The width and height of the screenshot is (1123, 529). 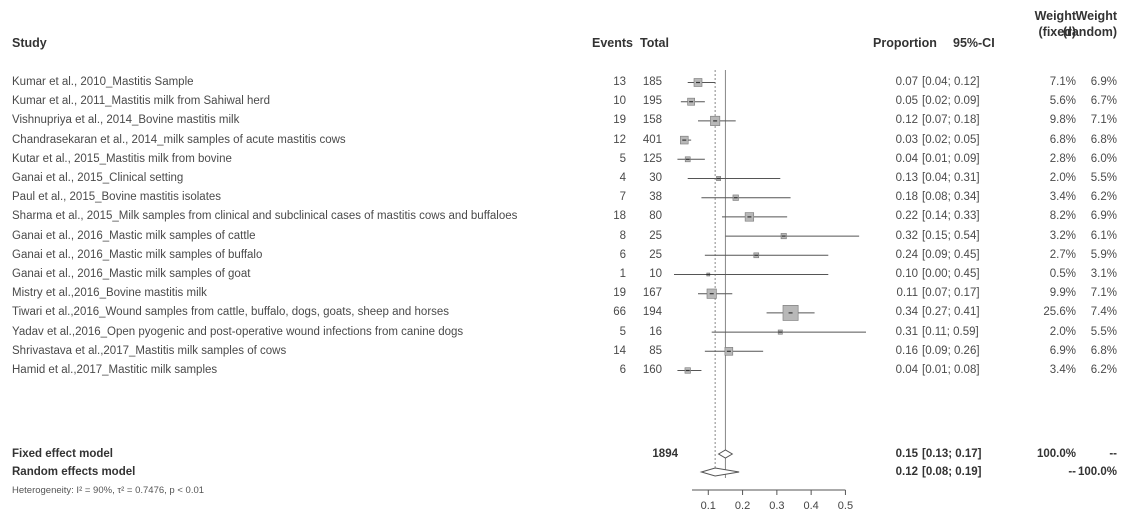 I want to click on fixed-model-label: Fixed effect model, so click(x=62, y=454).